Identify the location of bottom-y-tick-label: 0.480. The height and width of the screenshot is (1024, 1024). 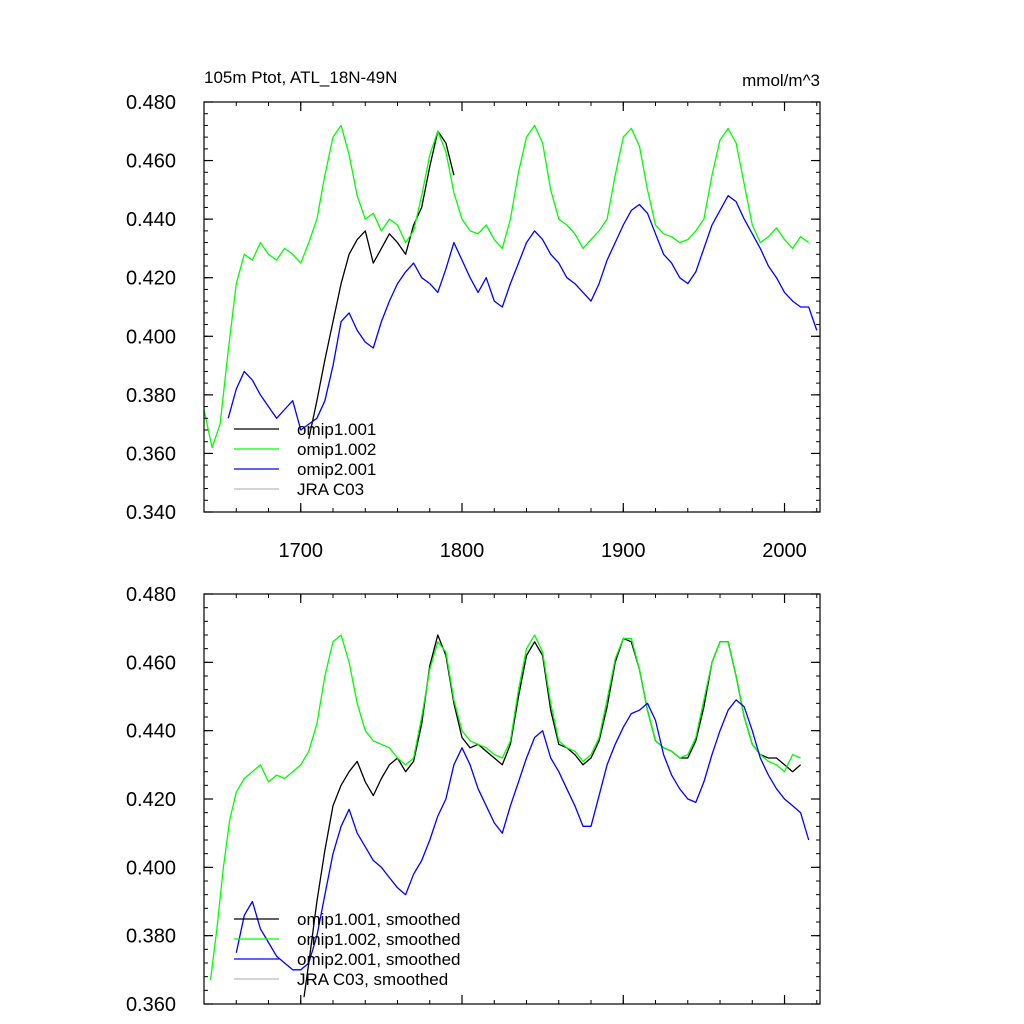
(151, 595).